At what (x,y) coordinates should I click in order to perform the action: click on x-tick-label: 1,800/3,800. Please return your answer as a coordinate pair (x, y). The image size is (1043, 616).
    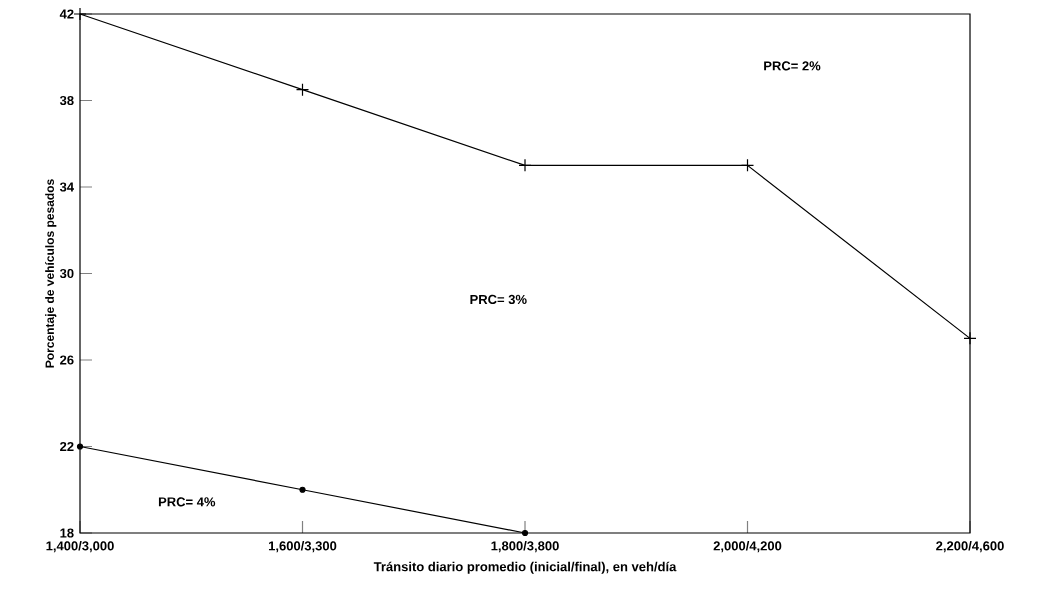
    Looking at the image, I should click on (525, 546).